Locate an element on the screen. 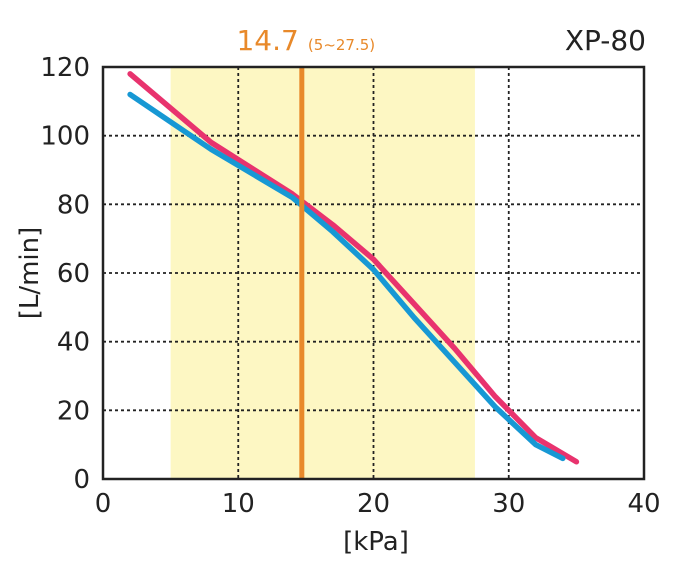 The image size is (696, 575). x-tick-label: 0 is located at coordinates (103, 504).